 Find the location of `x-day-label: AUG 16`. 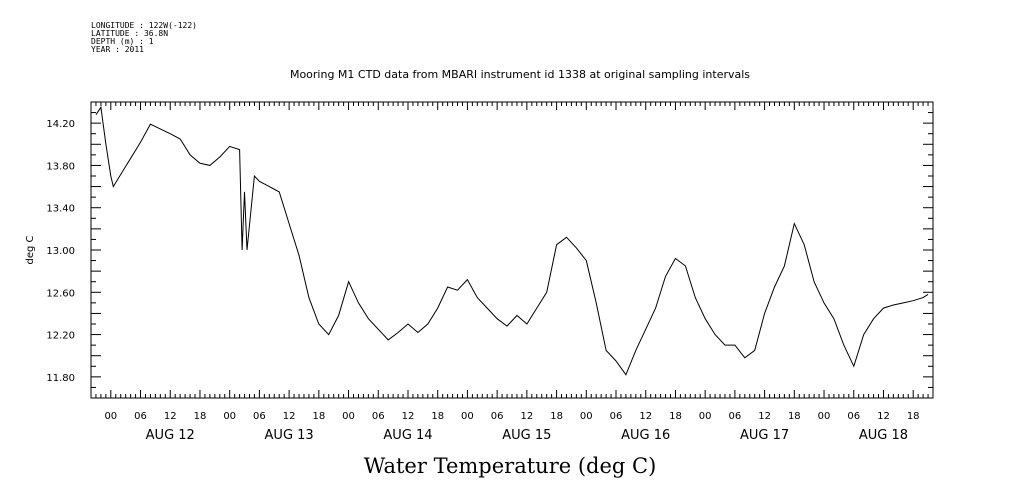

x-day-label: AUG 16 is located at coordinates (645, 435).